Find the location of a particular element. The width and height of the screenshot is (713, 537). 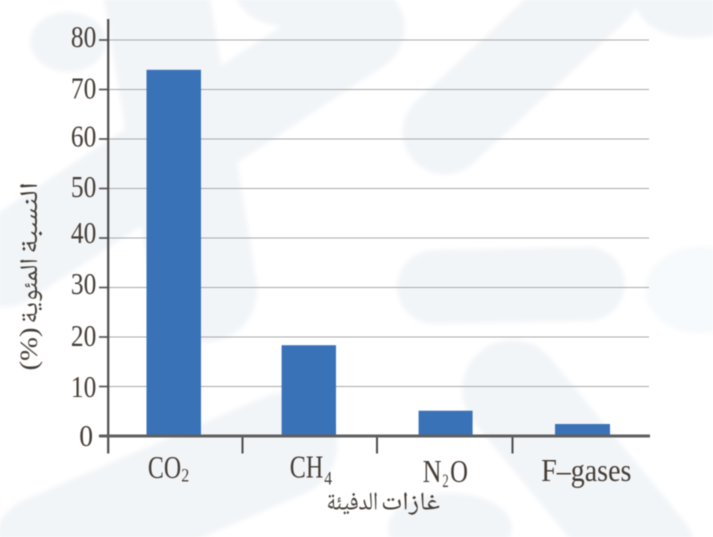

svg-text: CO is located at coordinates (164, 467).